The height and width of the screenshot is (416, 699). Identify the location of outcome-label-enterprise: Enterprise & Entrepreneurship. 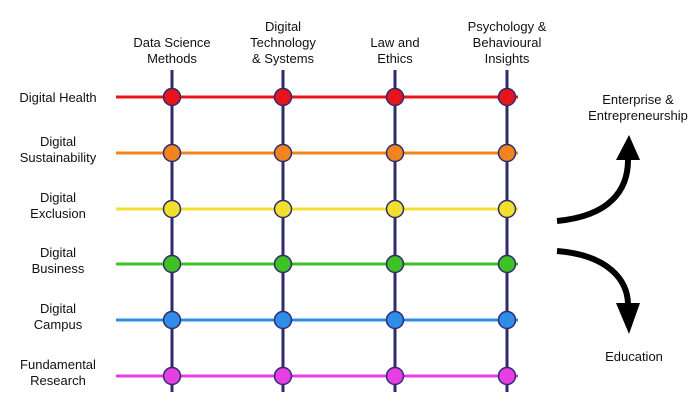
(638, 107).